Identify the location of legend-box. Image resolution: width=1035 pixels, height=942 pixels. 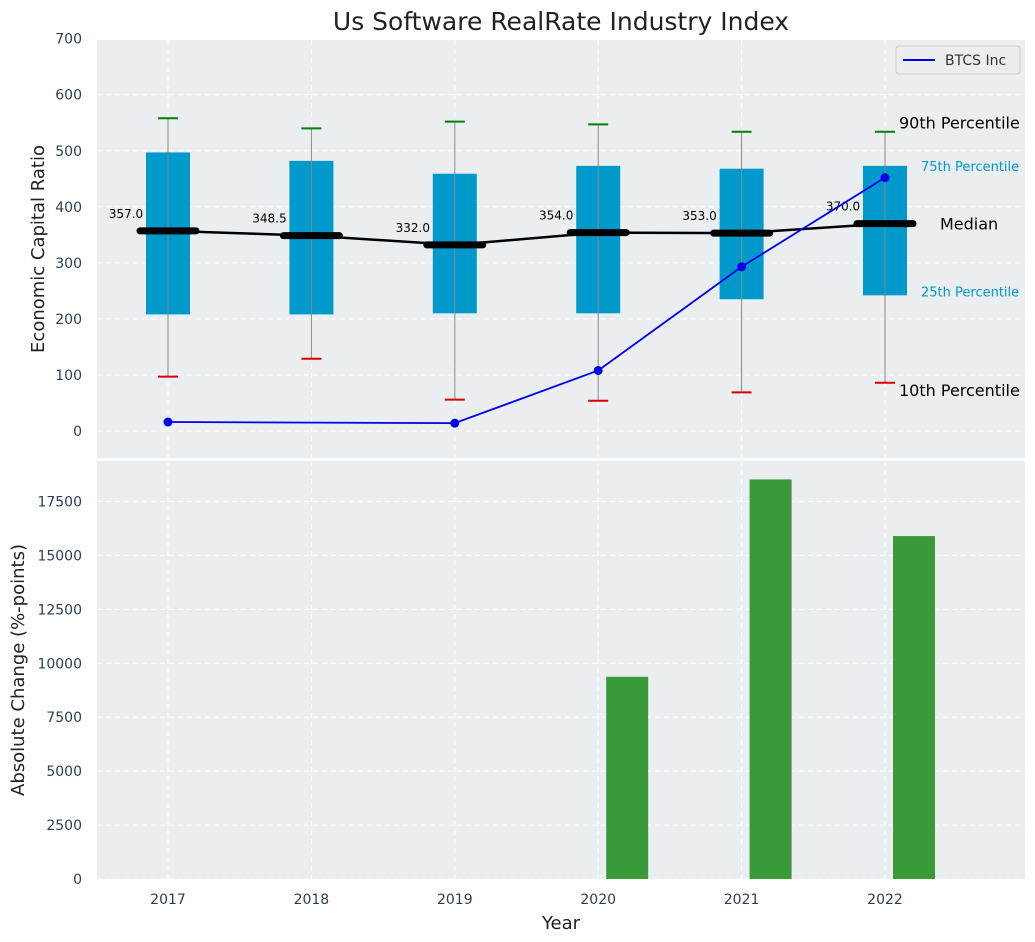
(958, 60).